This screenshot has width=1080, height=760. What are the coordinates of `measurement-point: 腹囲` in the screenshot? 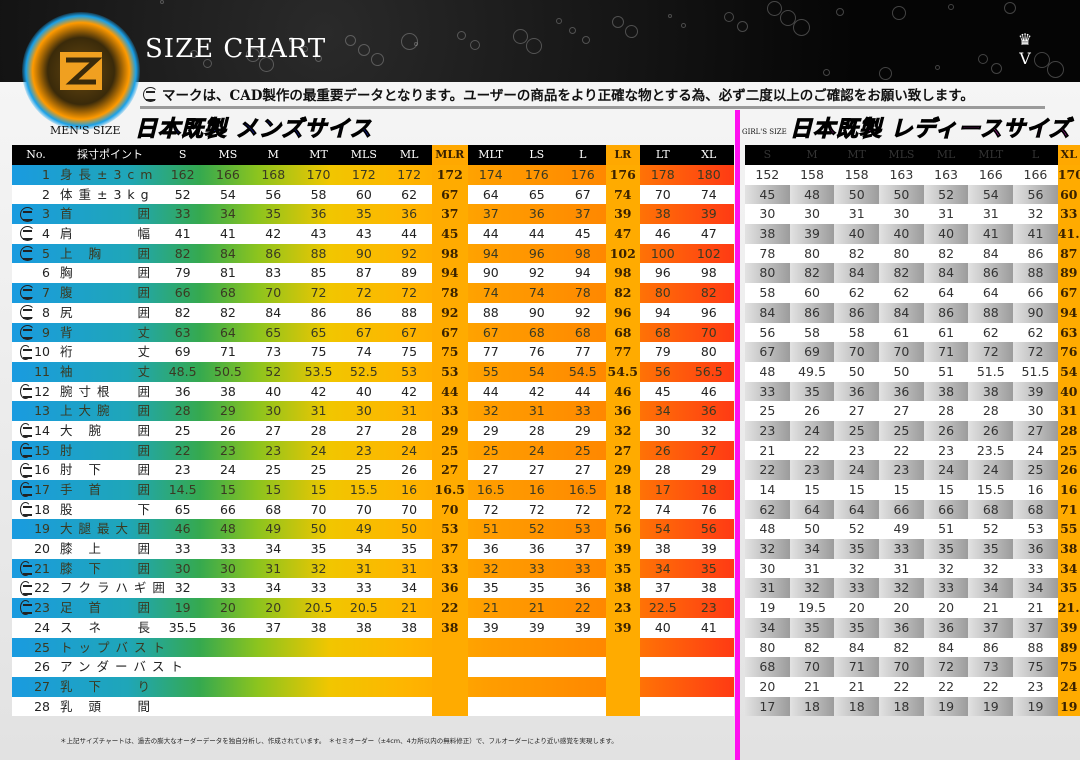 It's located at (110, 293).